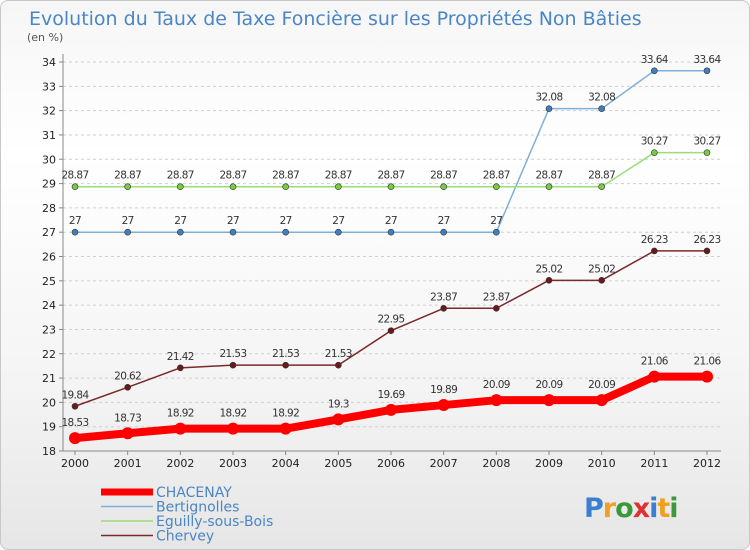  What do you see at coordinates (49, 305) in the screenshot?
I see `y-tick-label: 24` at bounding box center [49, 305].